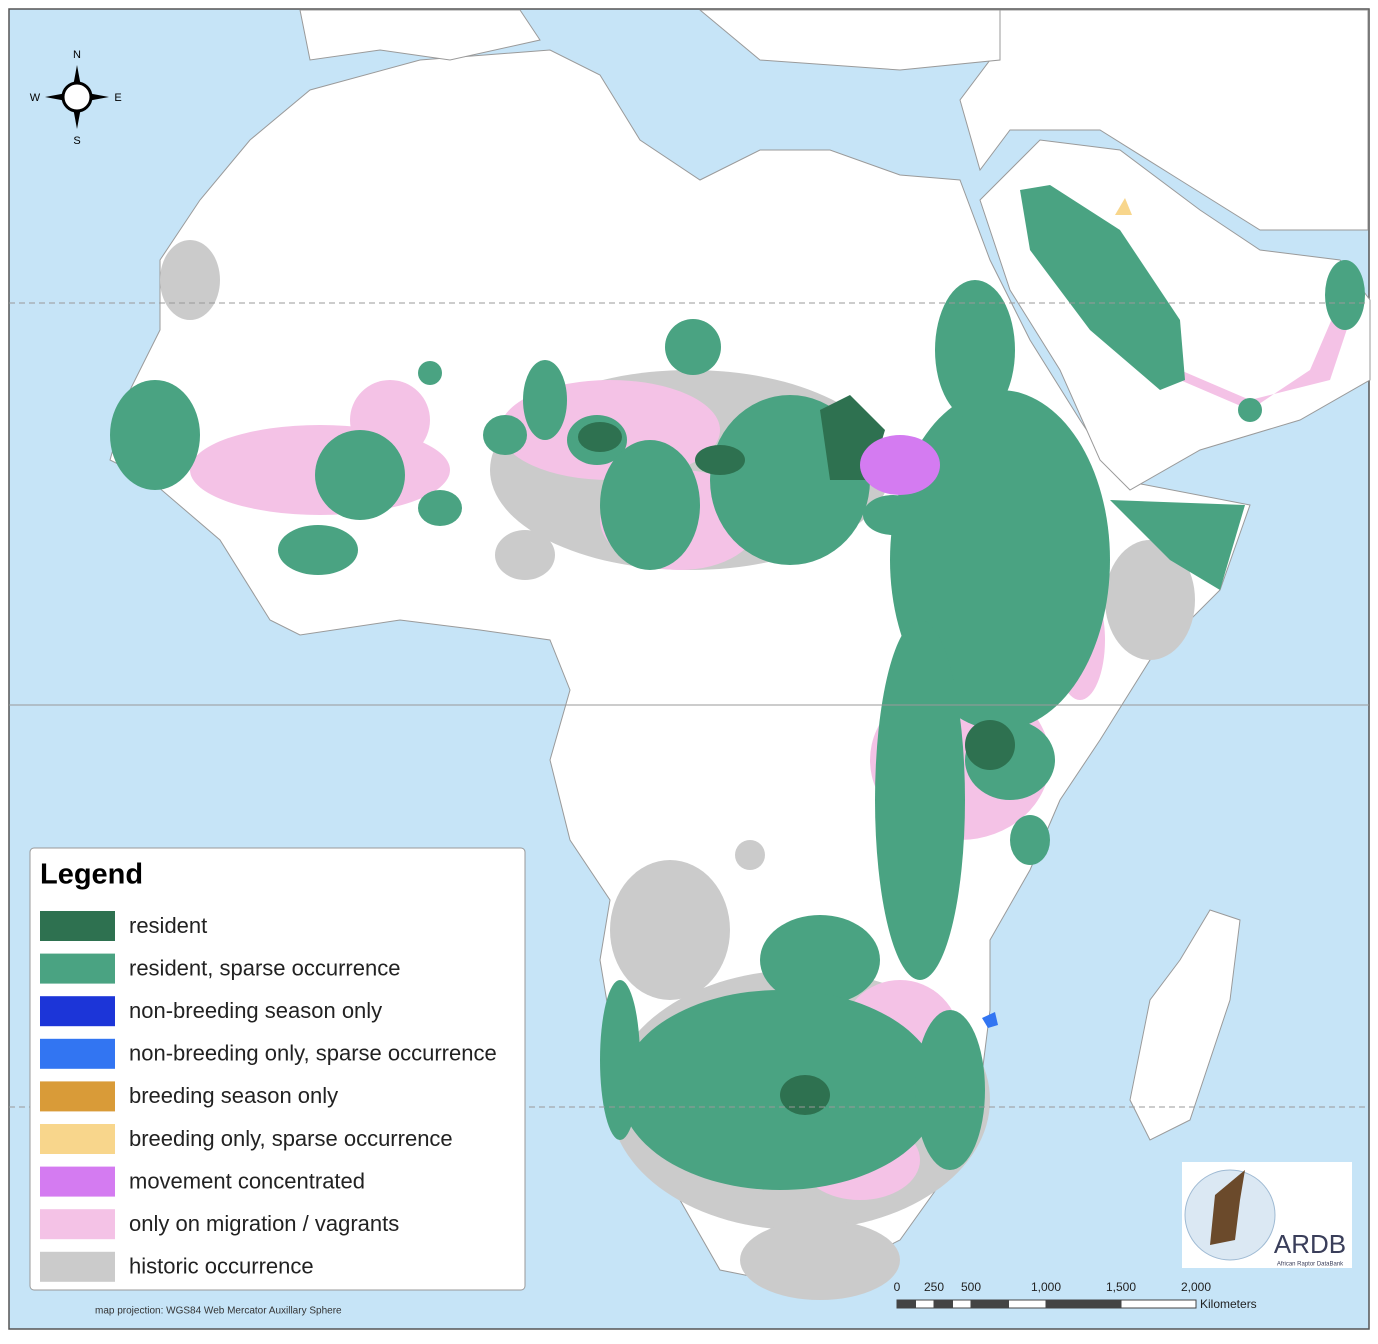  I want to click on logo-subtitle: African Raptor DataBank, so click(1310, 1265).